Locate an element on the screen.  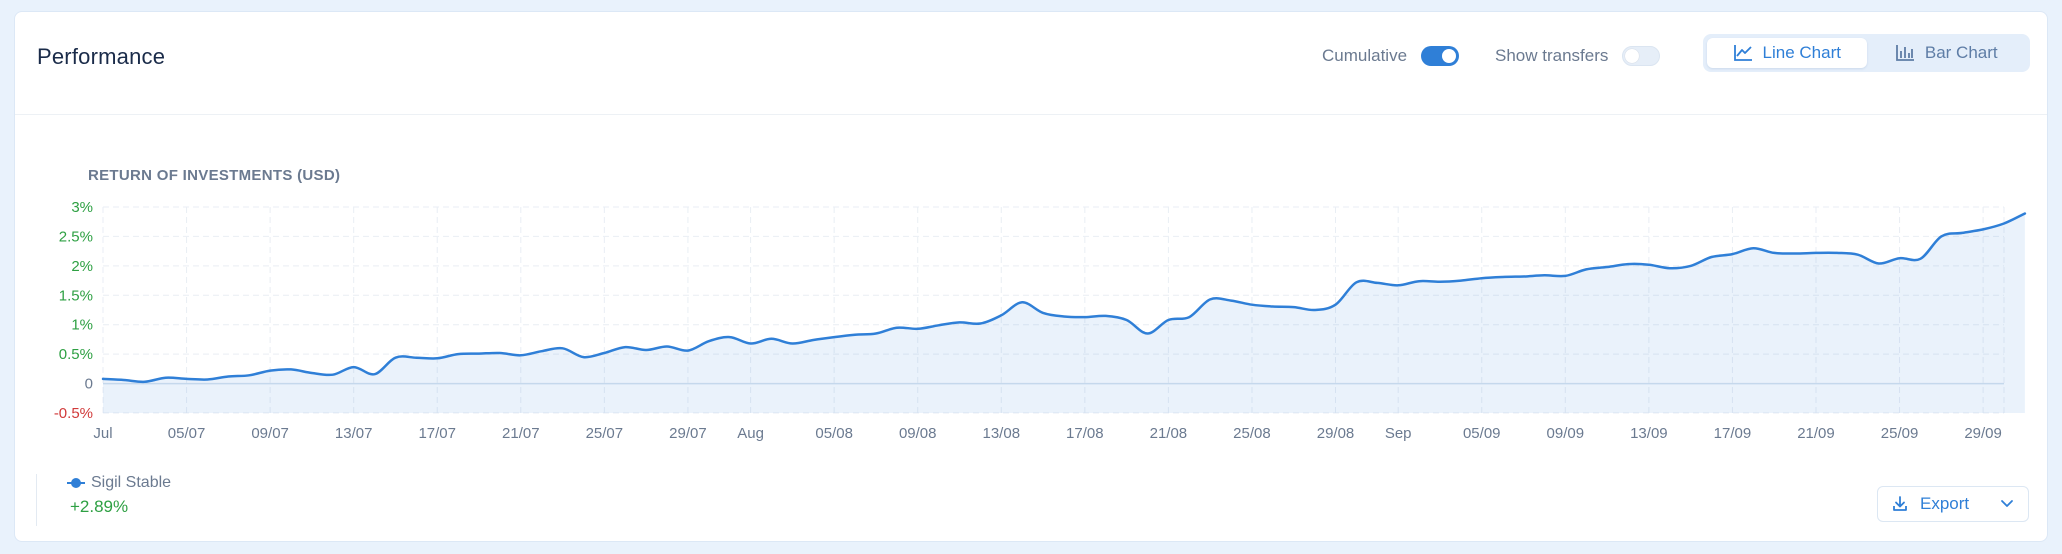
x-tick-label: 29/09 is located at coordinates (1983, 433).